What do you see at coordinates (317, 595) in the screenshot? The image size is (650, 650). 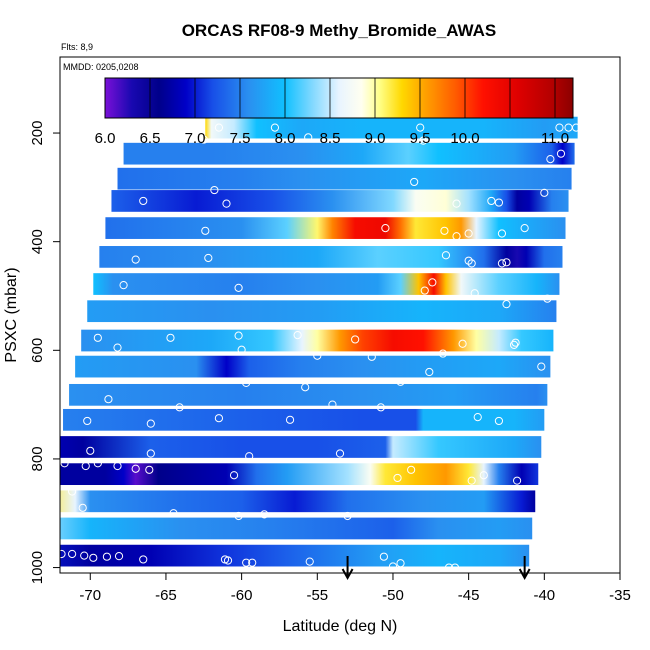 I see `x-tick-label: -55` at bounding box center [317, 595].